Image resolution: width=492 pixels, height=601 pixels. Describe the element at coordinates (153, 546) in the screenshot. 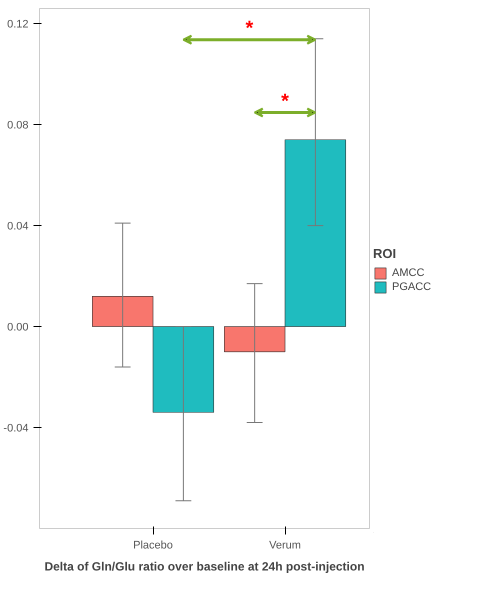

I see `x-tick-label: Placebo` at that location.